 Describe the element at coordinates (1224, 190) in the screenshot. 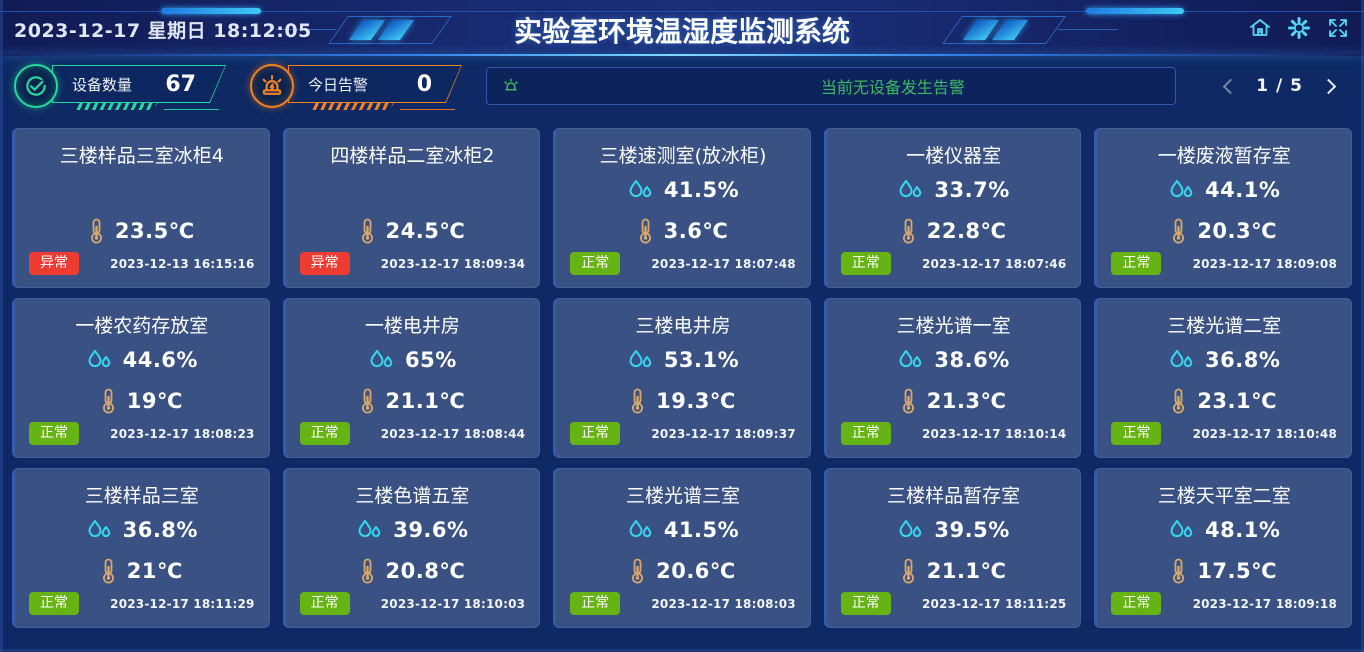

I see `humidity-reading: 44.1%` at that location.